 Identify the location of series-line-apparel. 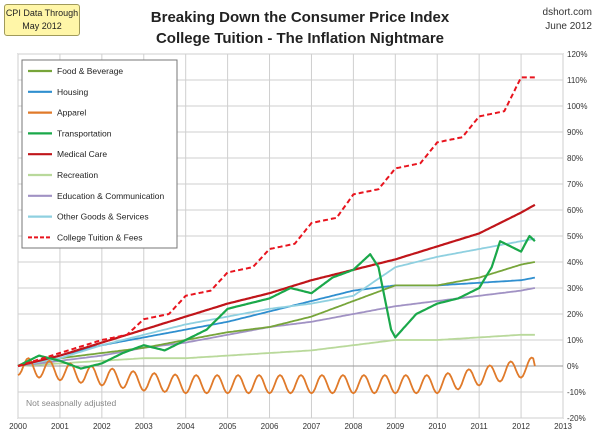
(276, 375).